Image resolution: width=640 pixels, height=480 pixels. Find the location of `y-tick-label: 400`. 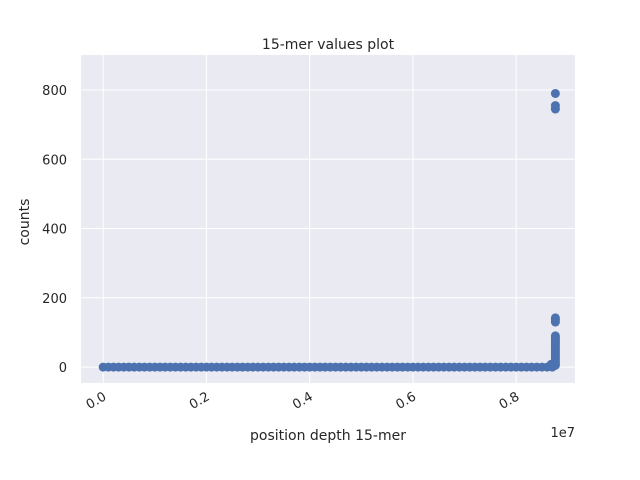

y-tick-label: 400 is located at coordinates (54, 230).